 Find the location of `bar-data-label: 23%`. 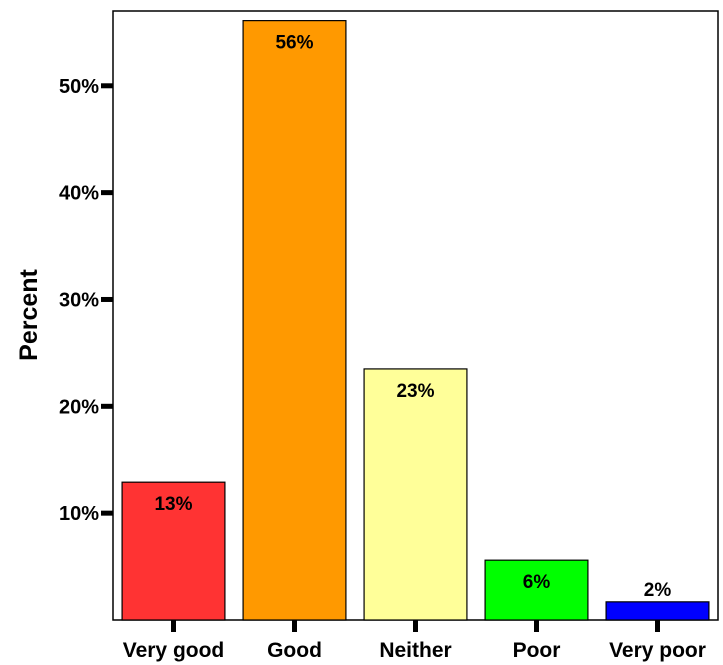

bar-data-label: 23% is located at coordinates (415, 391).